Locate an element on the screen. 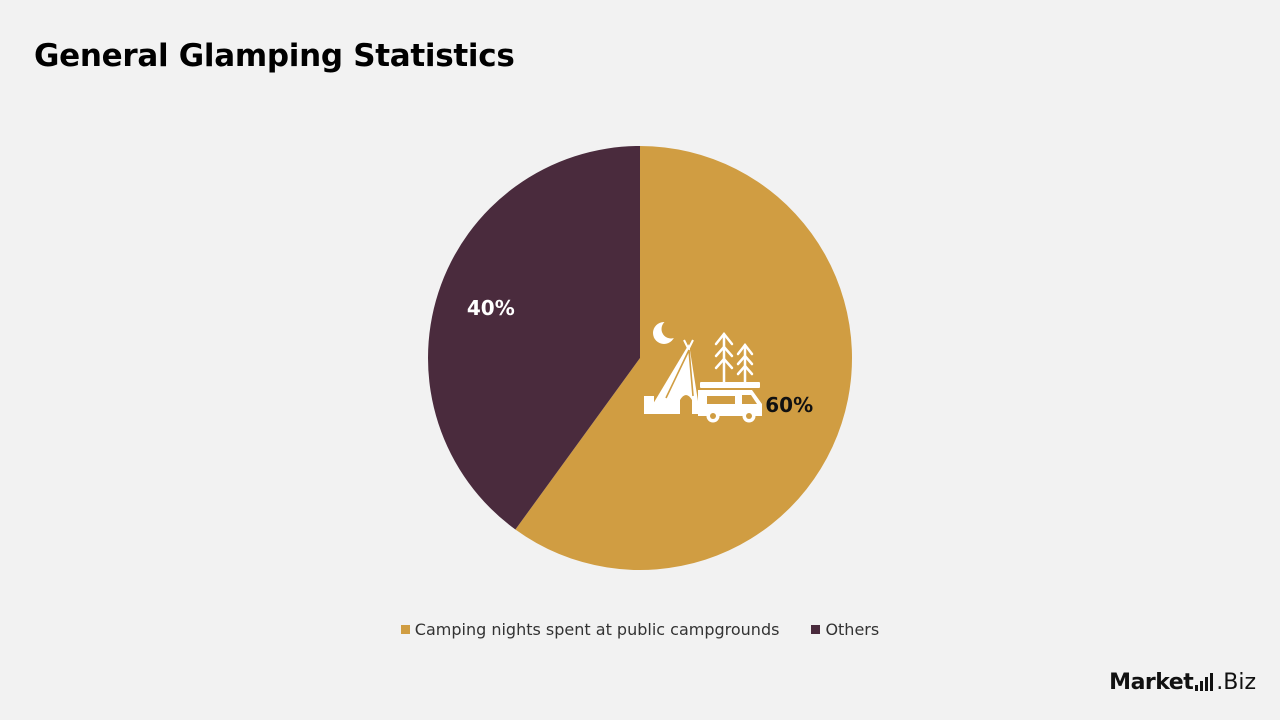 This screenshot has width=1280, height=720. legend-item-others: Others is located at coordinates (845, 629).